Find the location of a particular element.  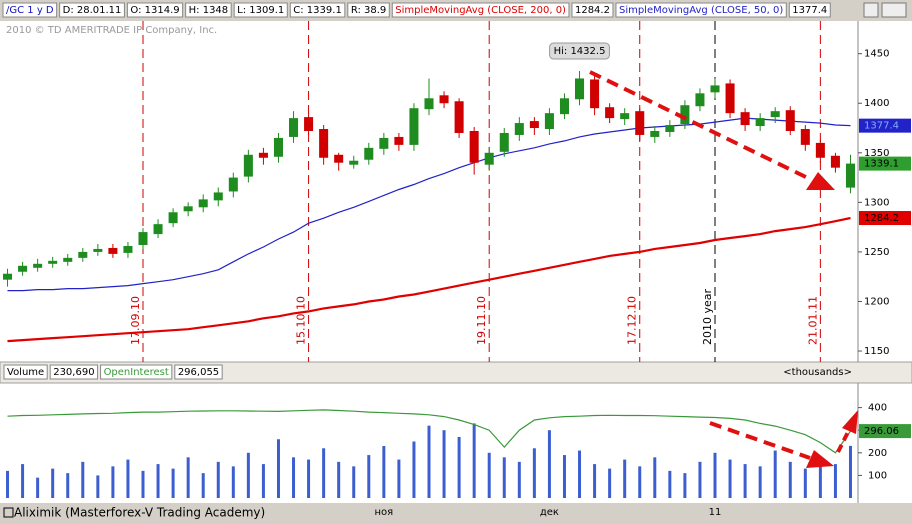

legend-value: 230,690 is located at coordinates (73, 372).